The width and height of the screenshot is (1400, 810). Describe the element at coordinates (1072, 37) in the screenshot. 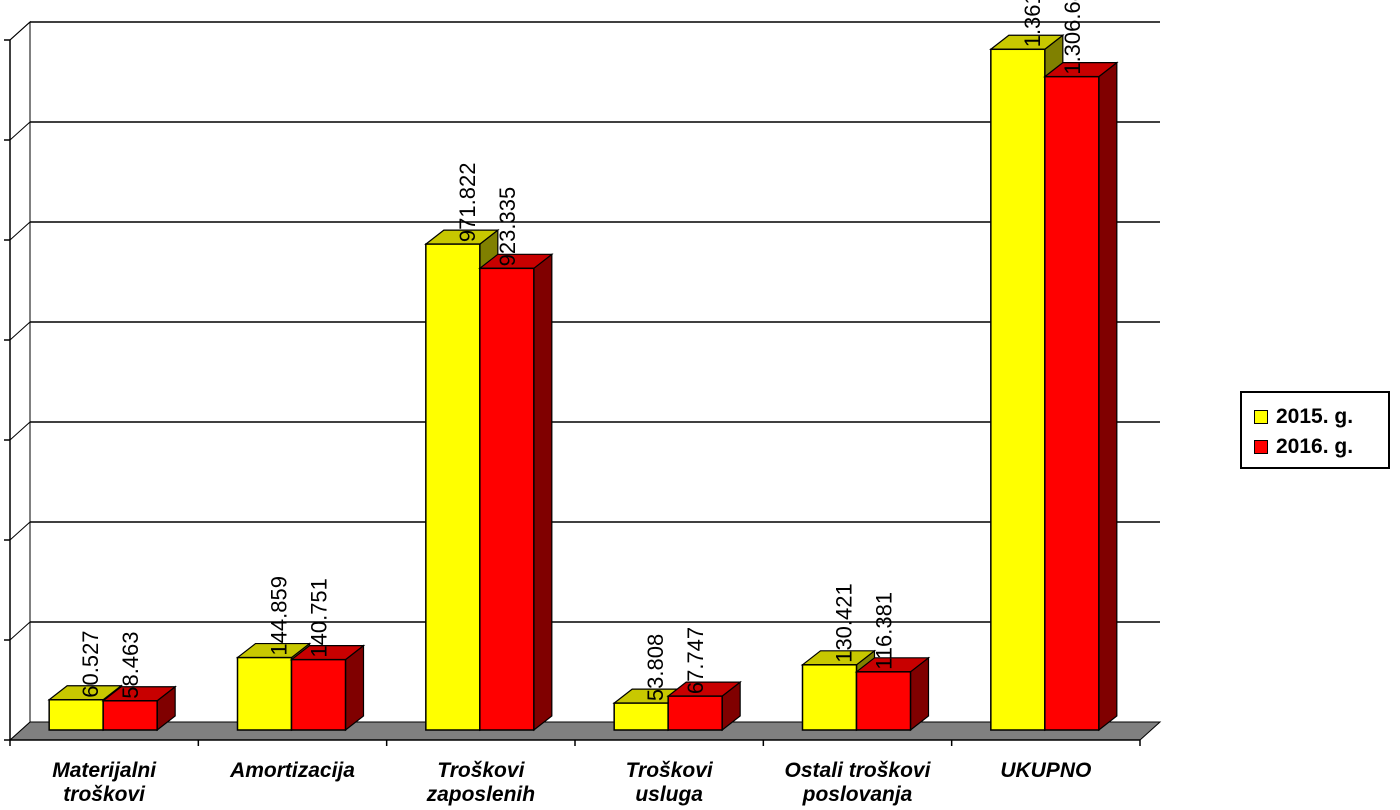

I see `data-label: 1.306.687` at that location.